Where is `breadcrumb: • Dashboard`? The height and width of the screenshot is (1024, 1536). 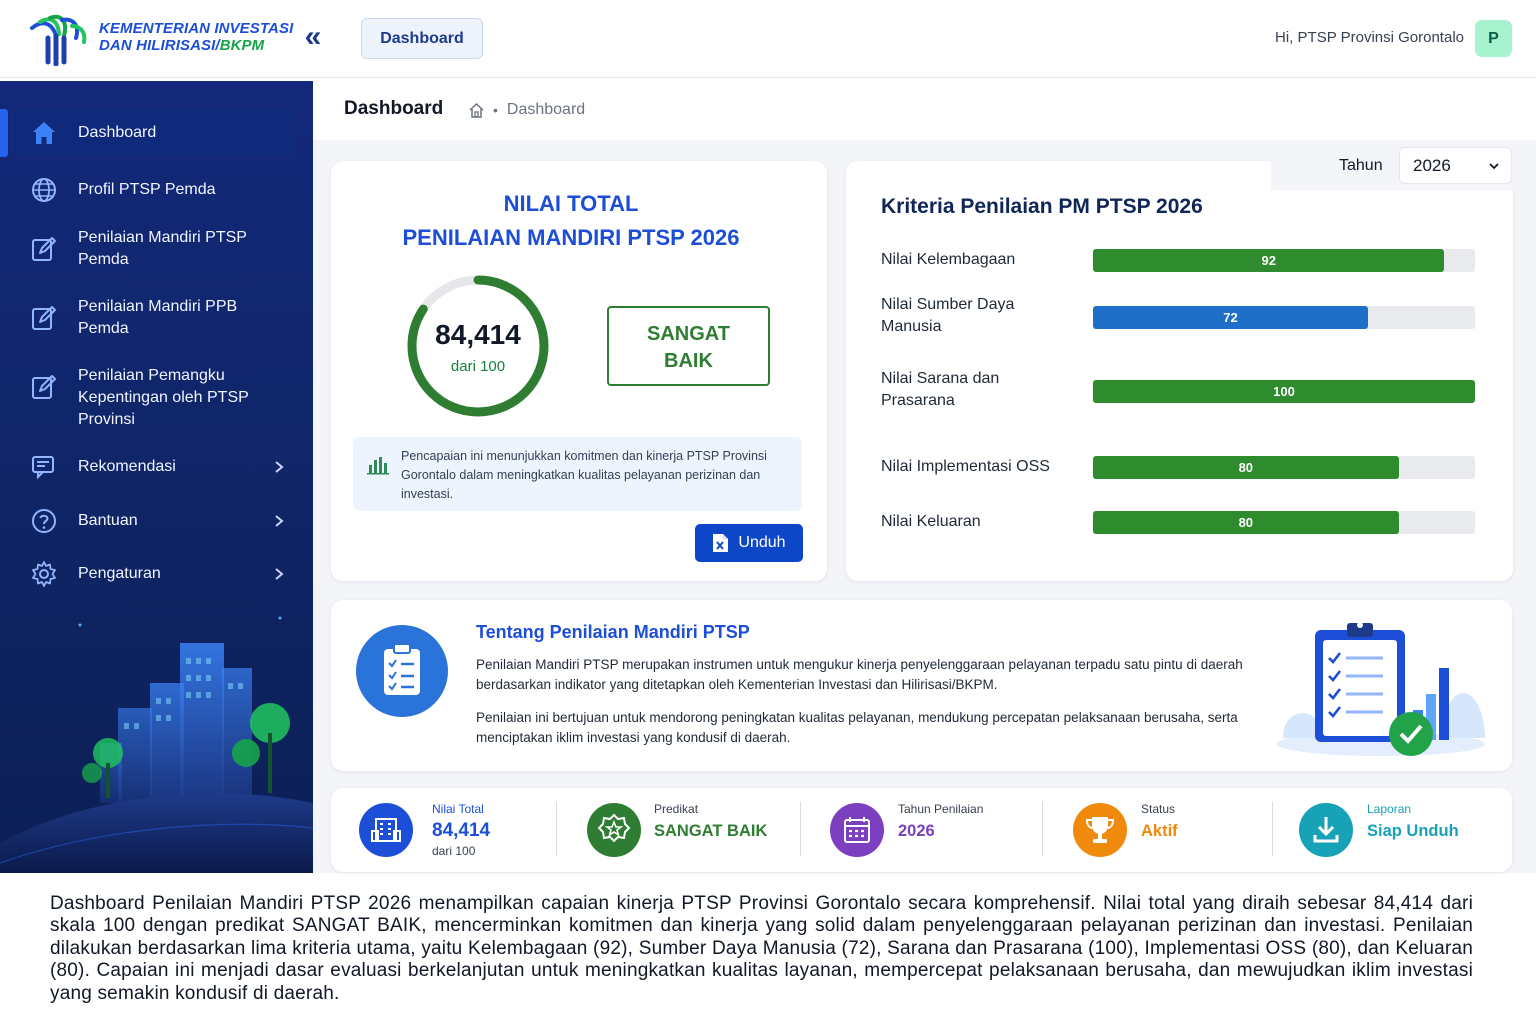
breadcrumb: • Dashboard is located at coordinates (526, 110).